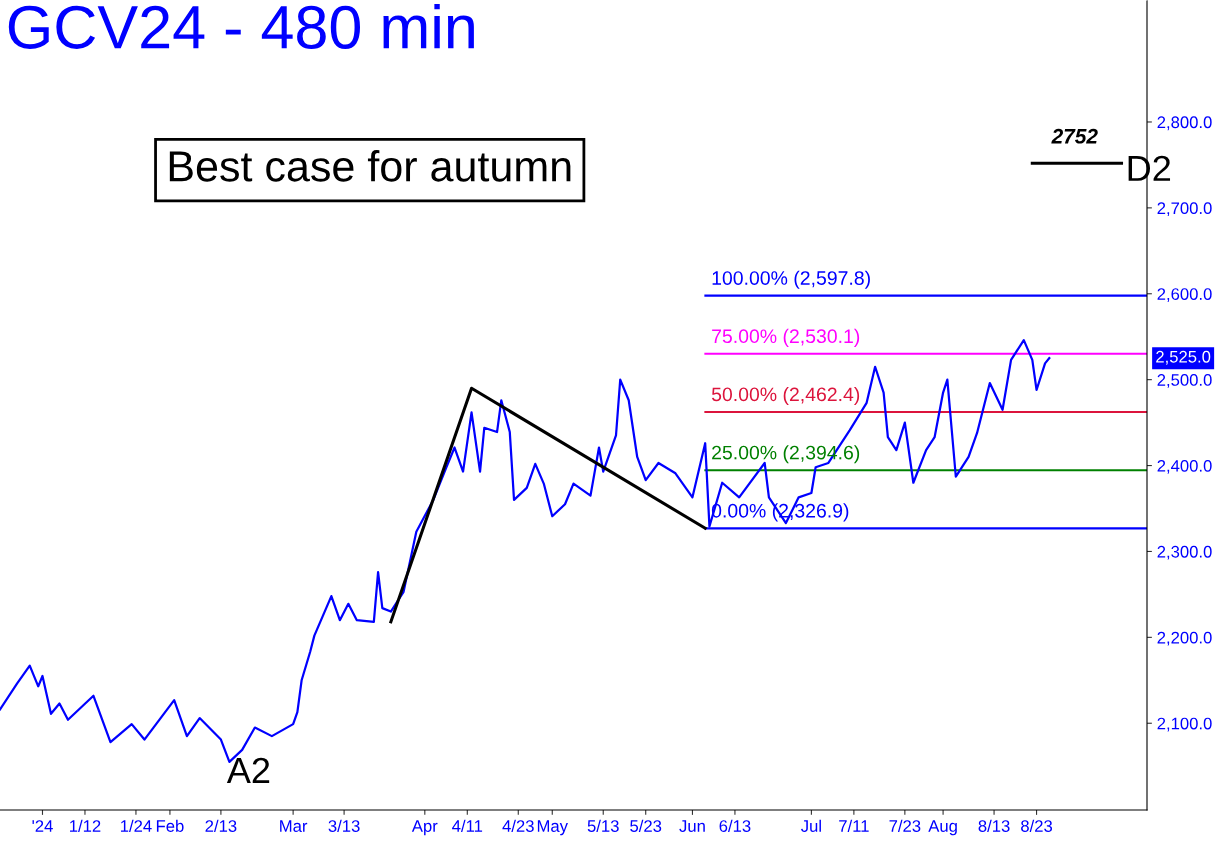 This screenshot has width=1231, height=851. I want to click on y-tick-label: 2,100.0, so click(1184, 724).